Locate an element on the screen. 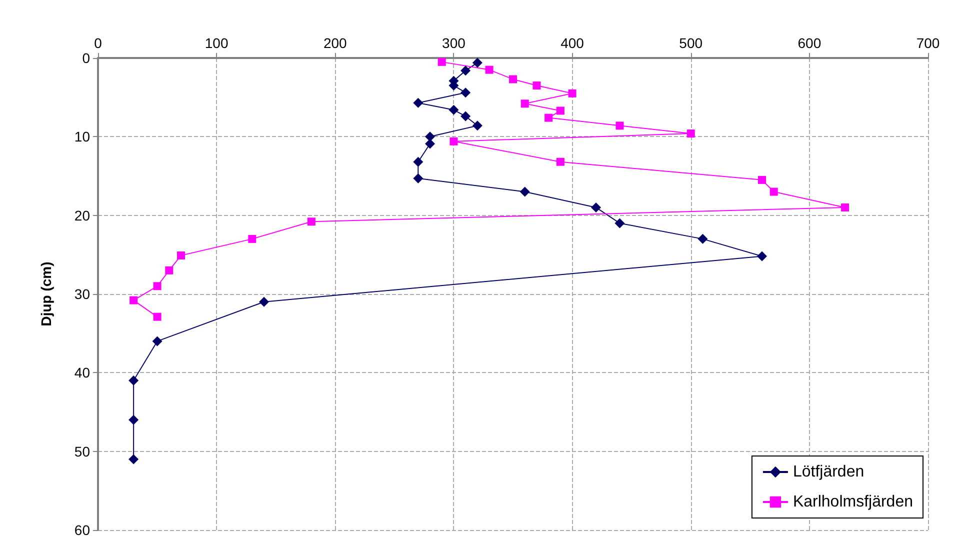 This screenshot has height=557, width=973. legend-label: Lötfjärden is located at coordinates (828, 472).